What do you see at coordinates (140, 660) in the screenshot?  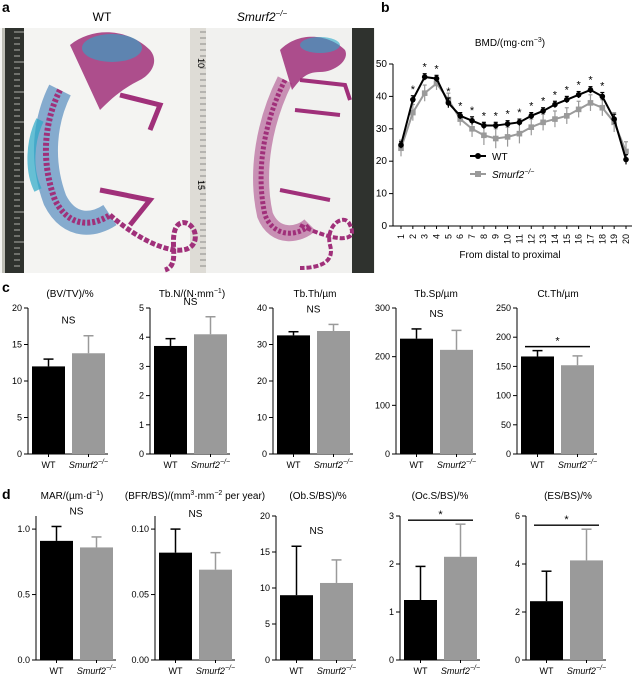 I see `y-tick-label: 0.00` at bounding box center [140, 660].